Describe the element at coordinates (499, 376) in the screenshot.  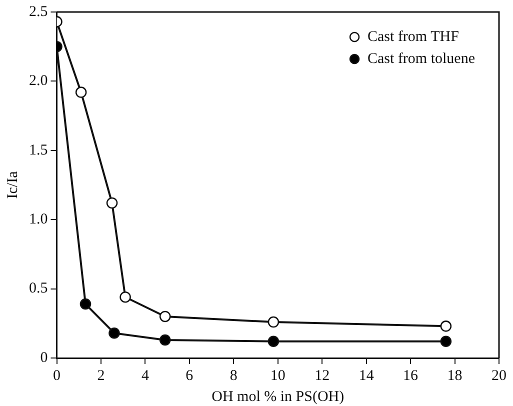
I see `x-tick-label: 20` at that location.